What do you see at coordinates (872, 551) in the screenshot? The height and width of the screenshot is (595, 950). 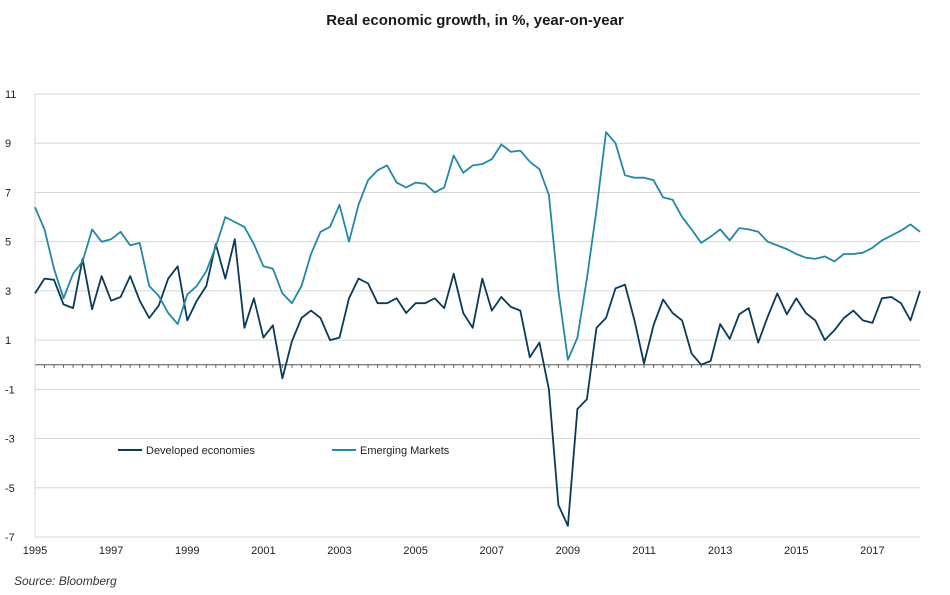 I see `x-tick-label: 2017` at bounding box center [872, 551].